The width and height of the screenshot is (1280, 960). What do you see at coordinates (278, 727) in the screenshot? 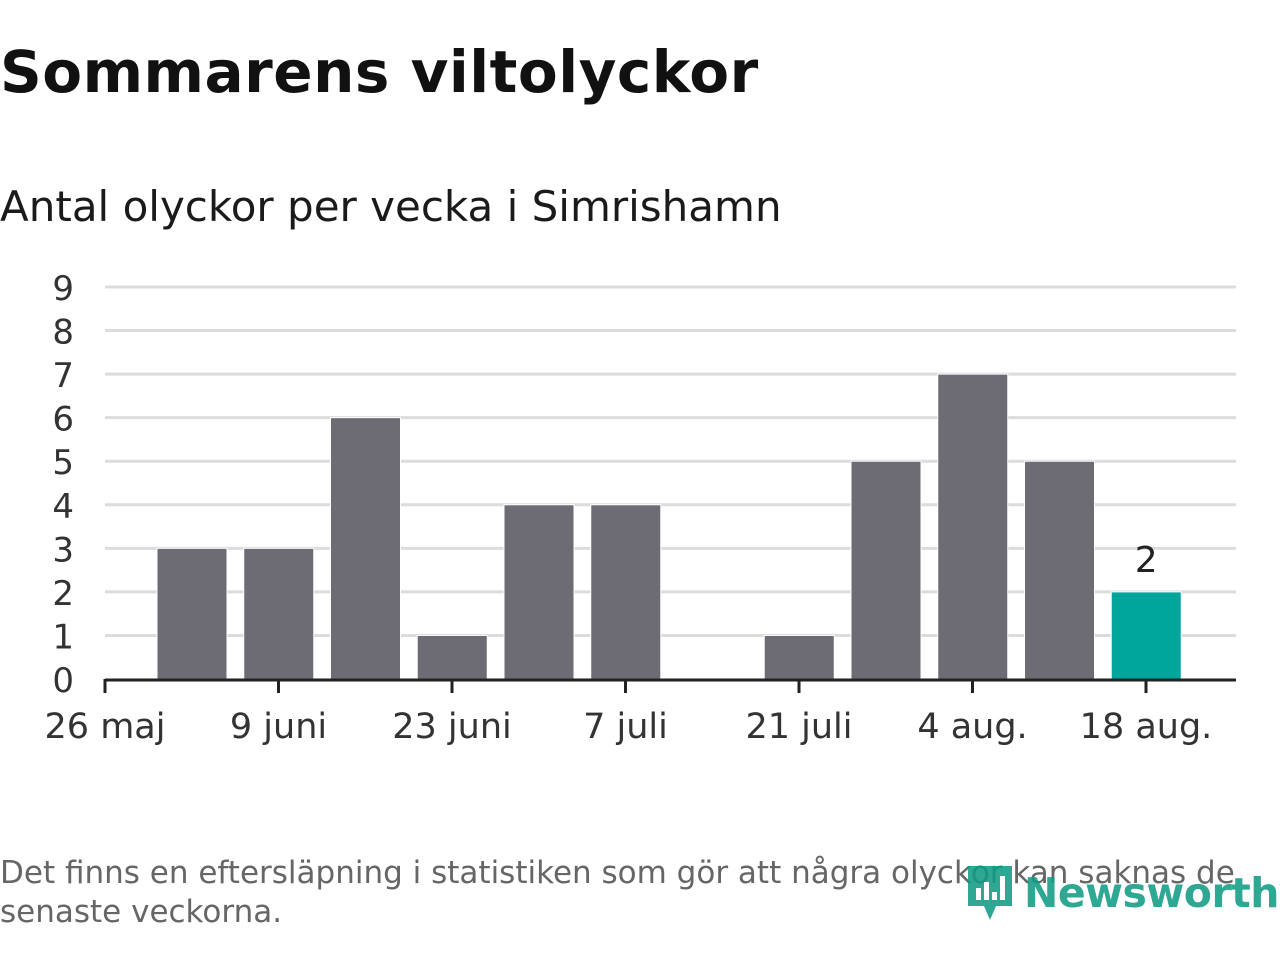
I see `x-tick-label: 9 juni` at bounding box center [278, 727].